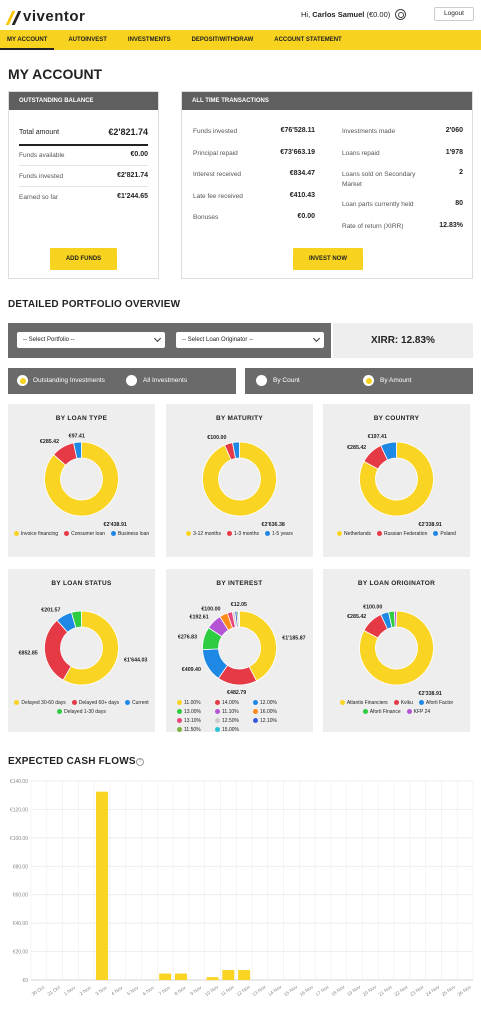 This screenshot has height=1024, width=481. Describe the element at coordinates (217, 174) in the screenshot. I see `interest-received-label: Interest received` at that location.